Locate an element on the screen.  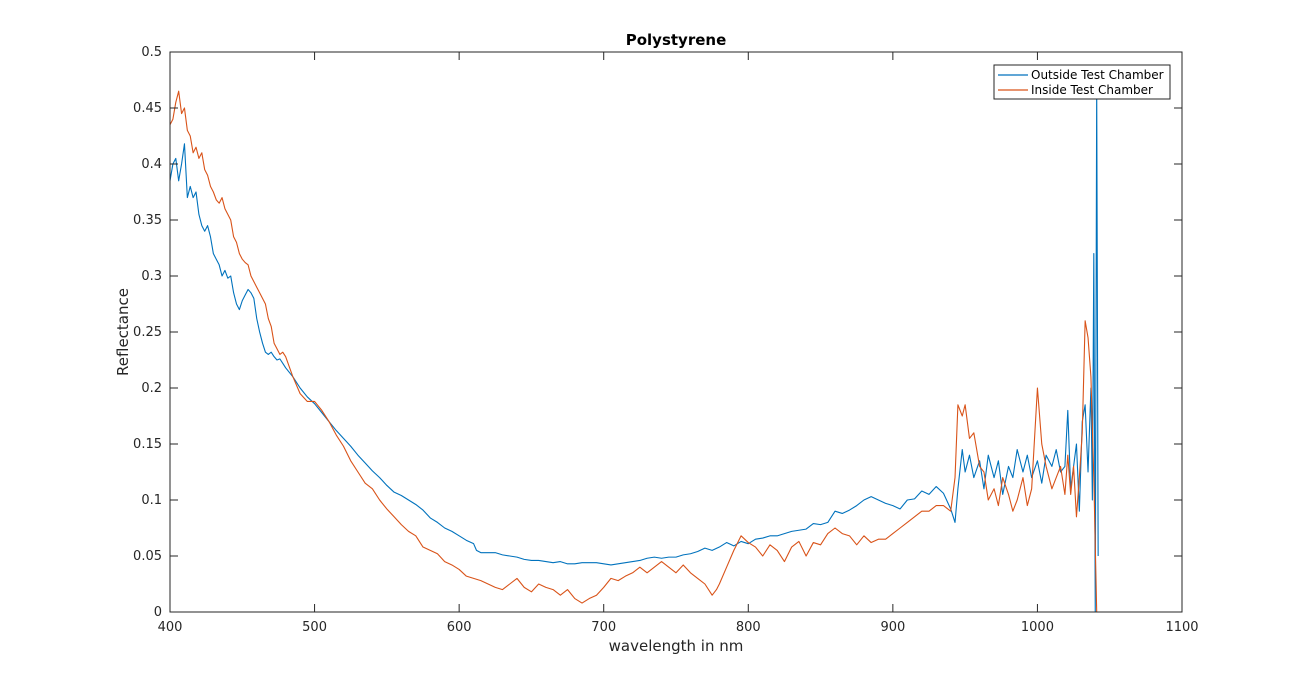
y-tick-label: 0.5 is located at coordinates (151, 52).